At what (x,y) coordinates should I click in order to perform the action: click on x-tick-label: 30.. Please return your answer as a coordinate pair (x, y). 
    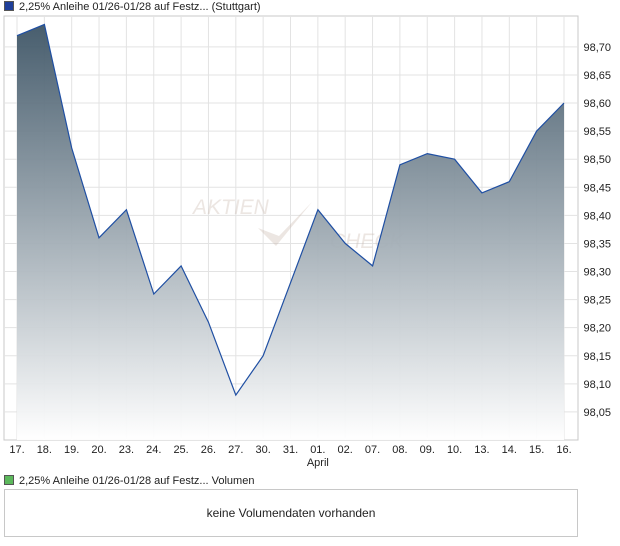
    Looking at the image, I should click on (263, 450).